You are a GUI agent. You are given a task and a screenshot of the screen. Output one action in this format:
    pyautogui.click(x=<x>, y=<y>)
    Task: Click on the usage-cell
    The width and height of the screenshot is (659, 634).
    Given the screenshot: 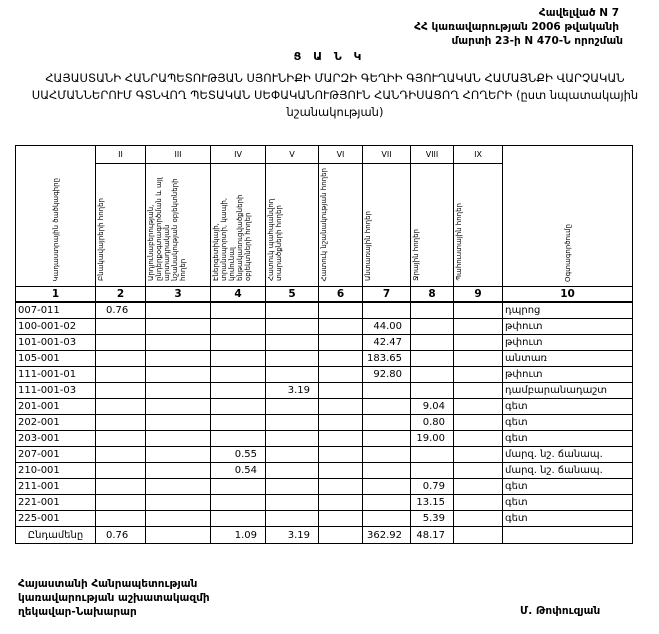 What is the action you would take?
    pyautogui.click(x=567, y=535)
    